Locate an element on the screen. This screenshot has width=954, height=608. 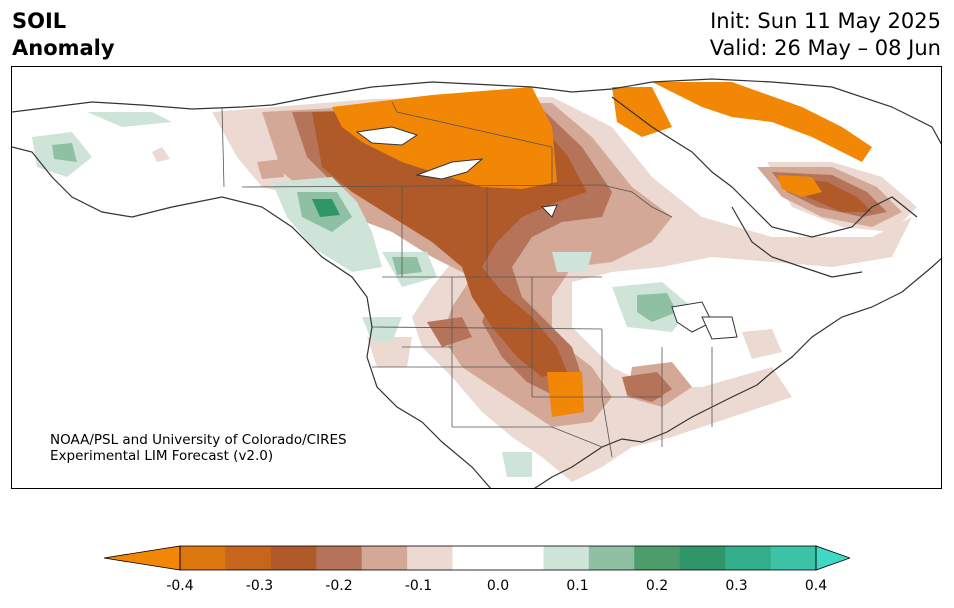
wet-anomaly-strong is located at coordinates (326, 208).